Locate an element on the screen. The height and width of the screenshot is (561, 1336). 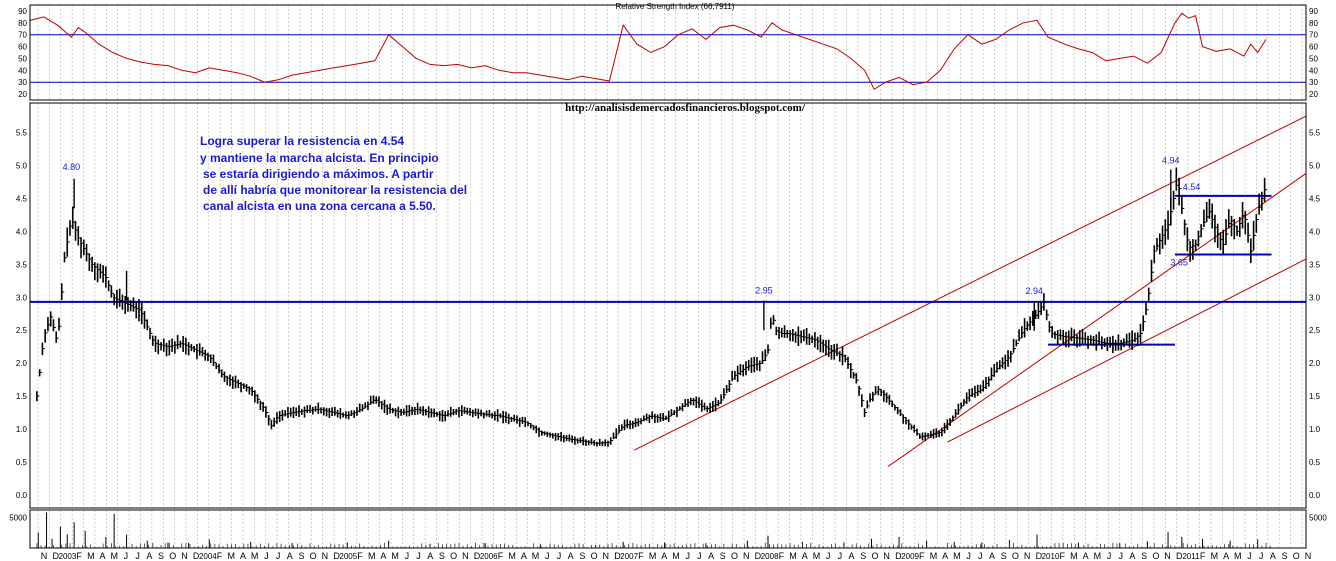
level-annotation: 2.94 is located at coordinates (1034, 291).